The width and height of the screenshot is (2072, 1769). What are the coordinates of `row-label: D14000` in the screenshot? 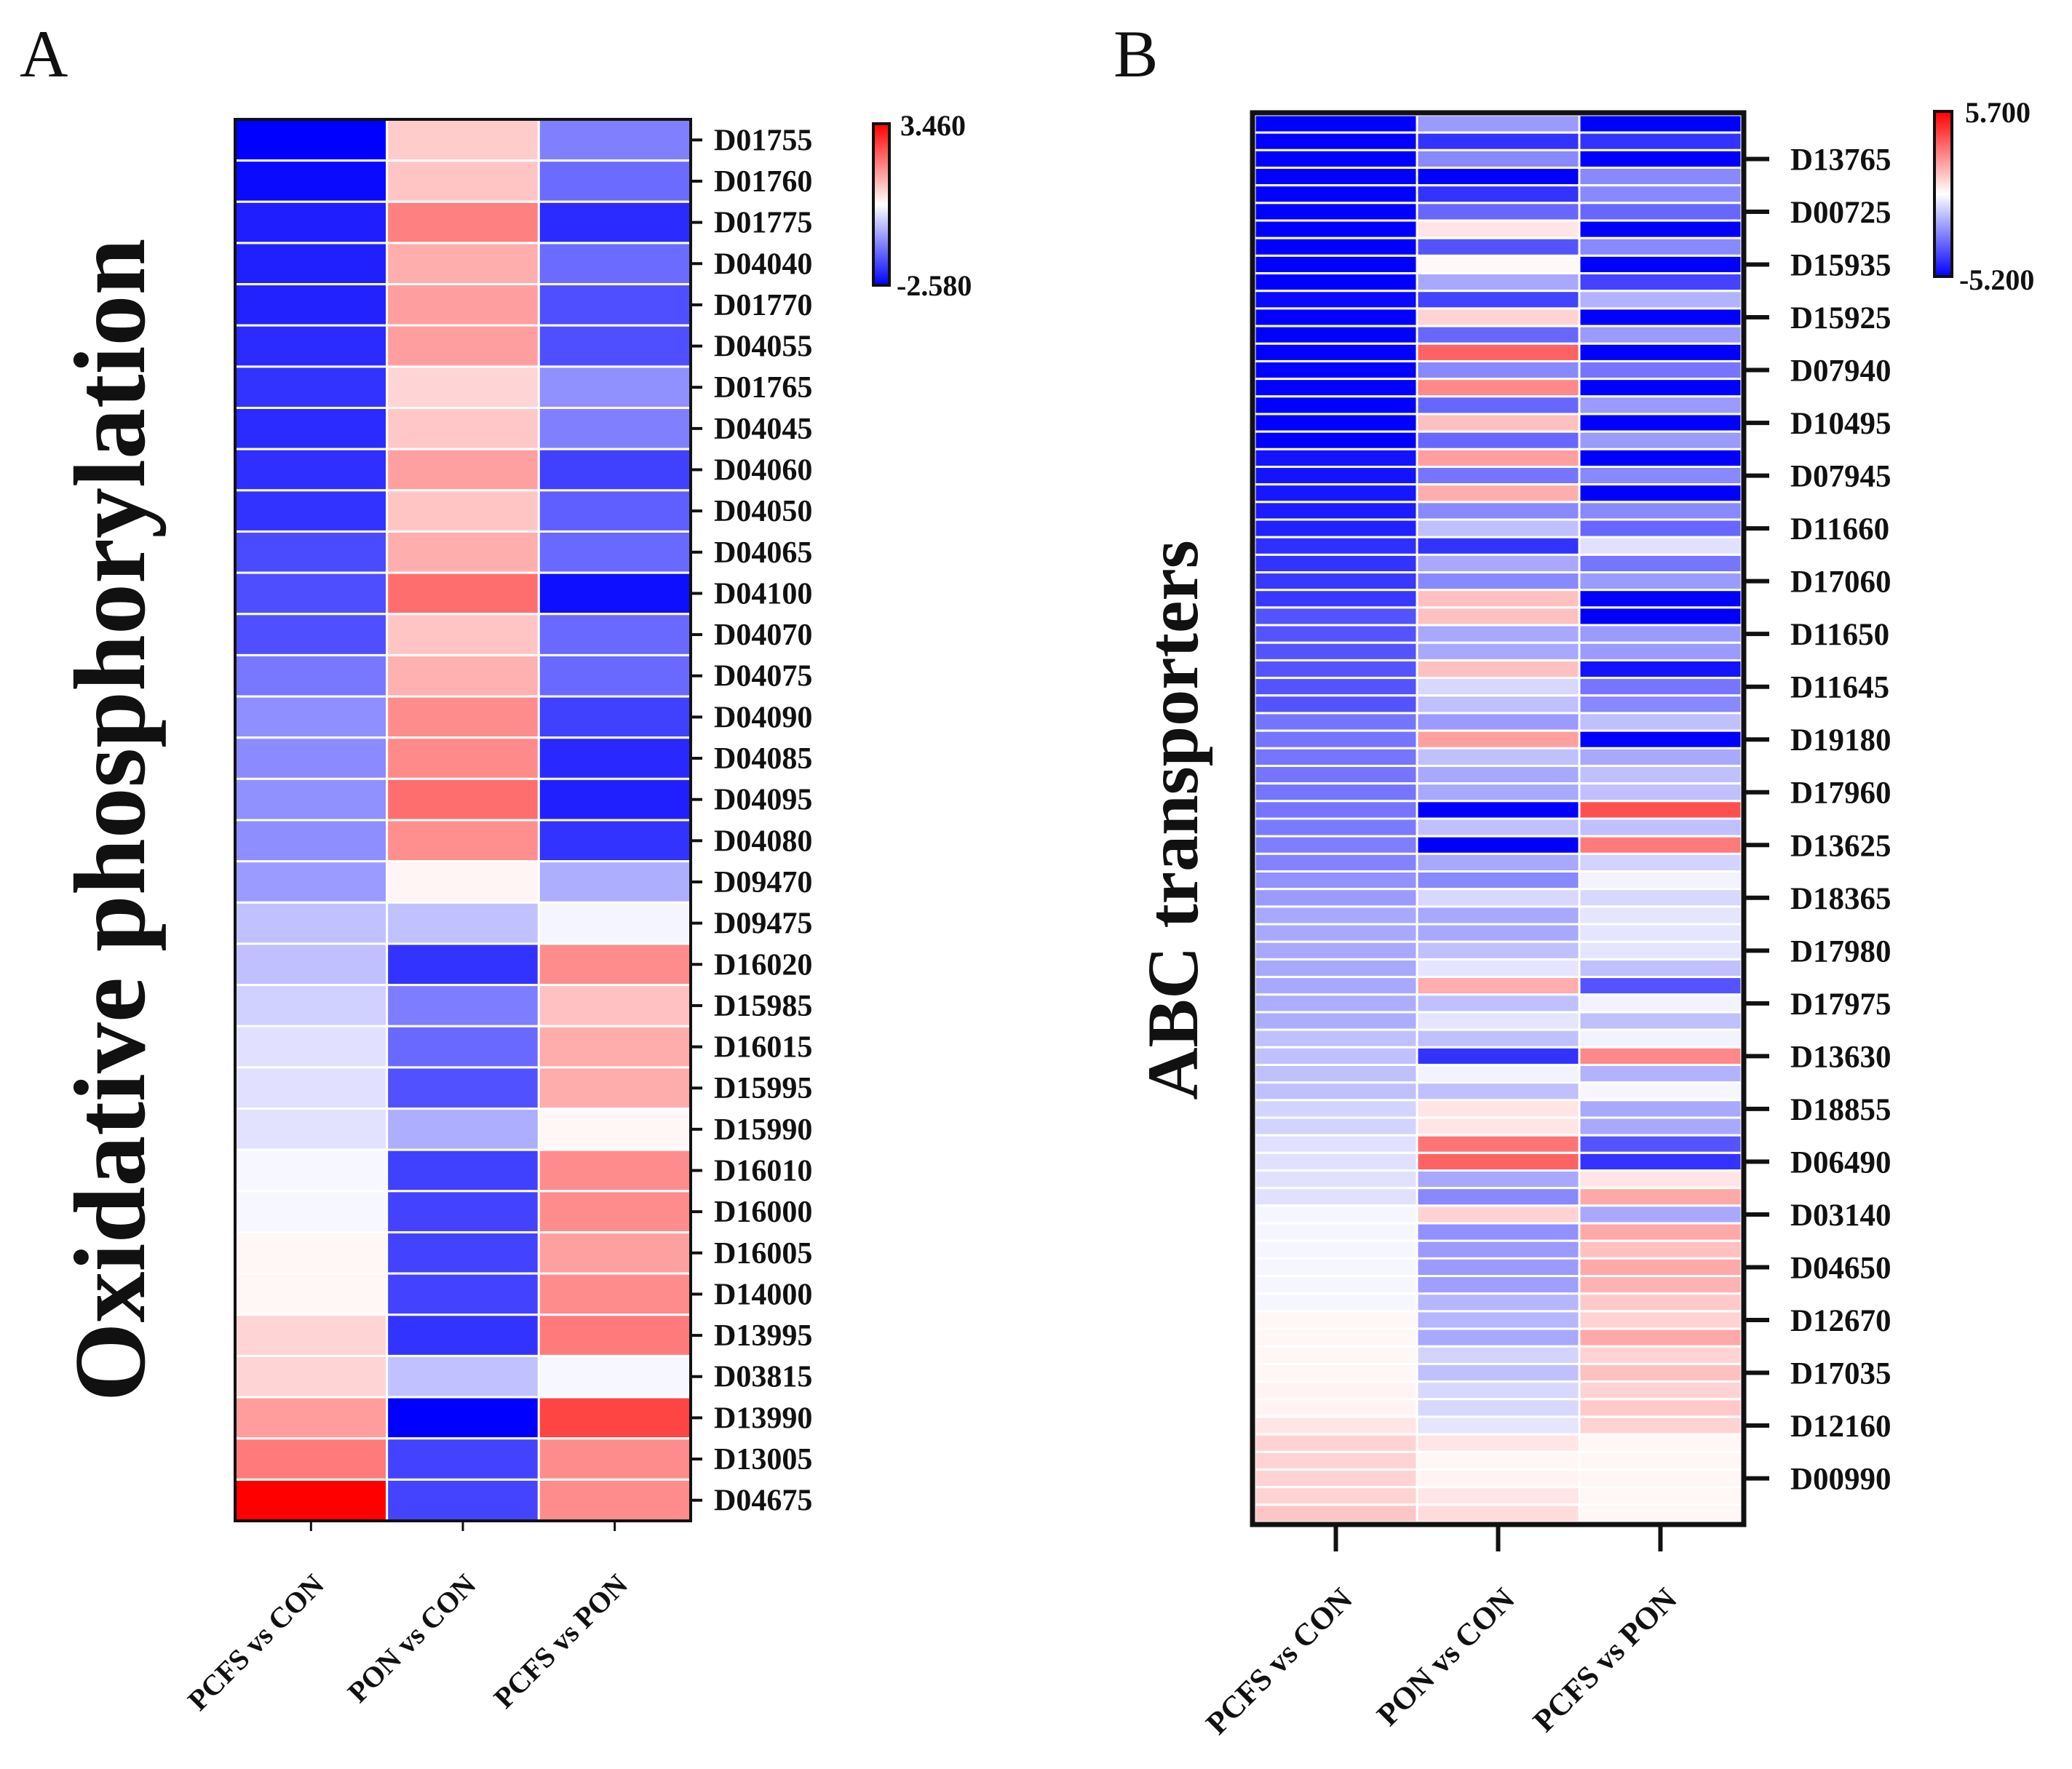 It's located at (763, 1294).